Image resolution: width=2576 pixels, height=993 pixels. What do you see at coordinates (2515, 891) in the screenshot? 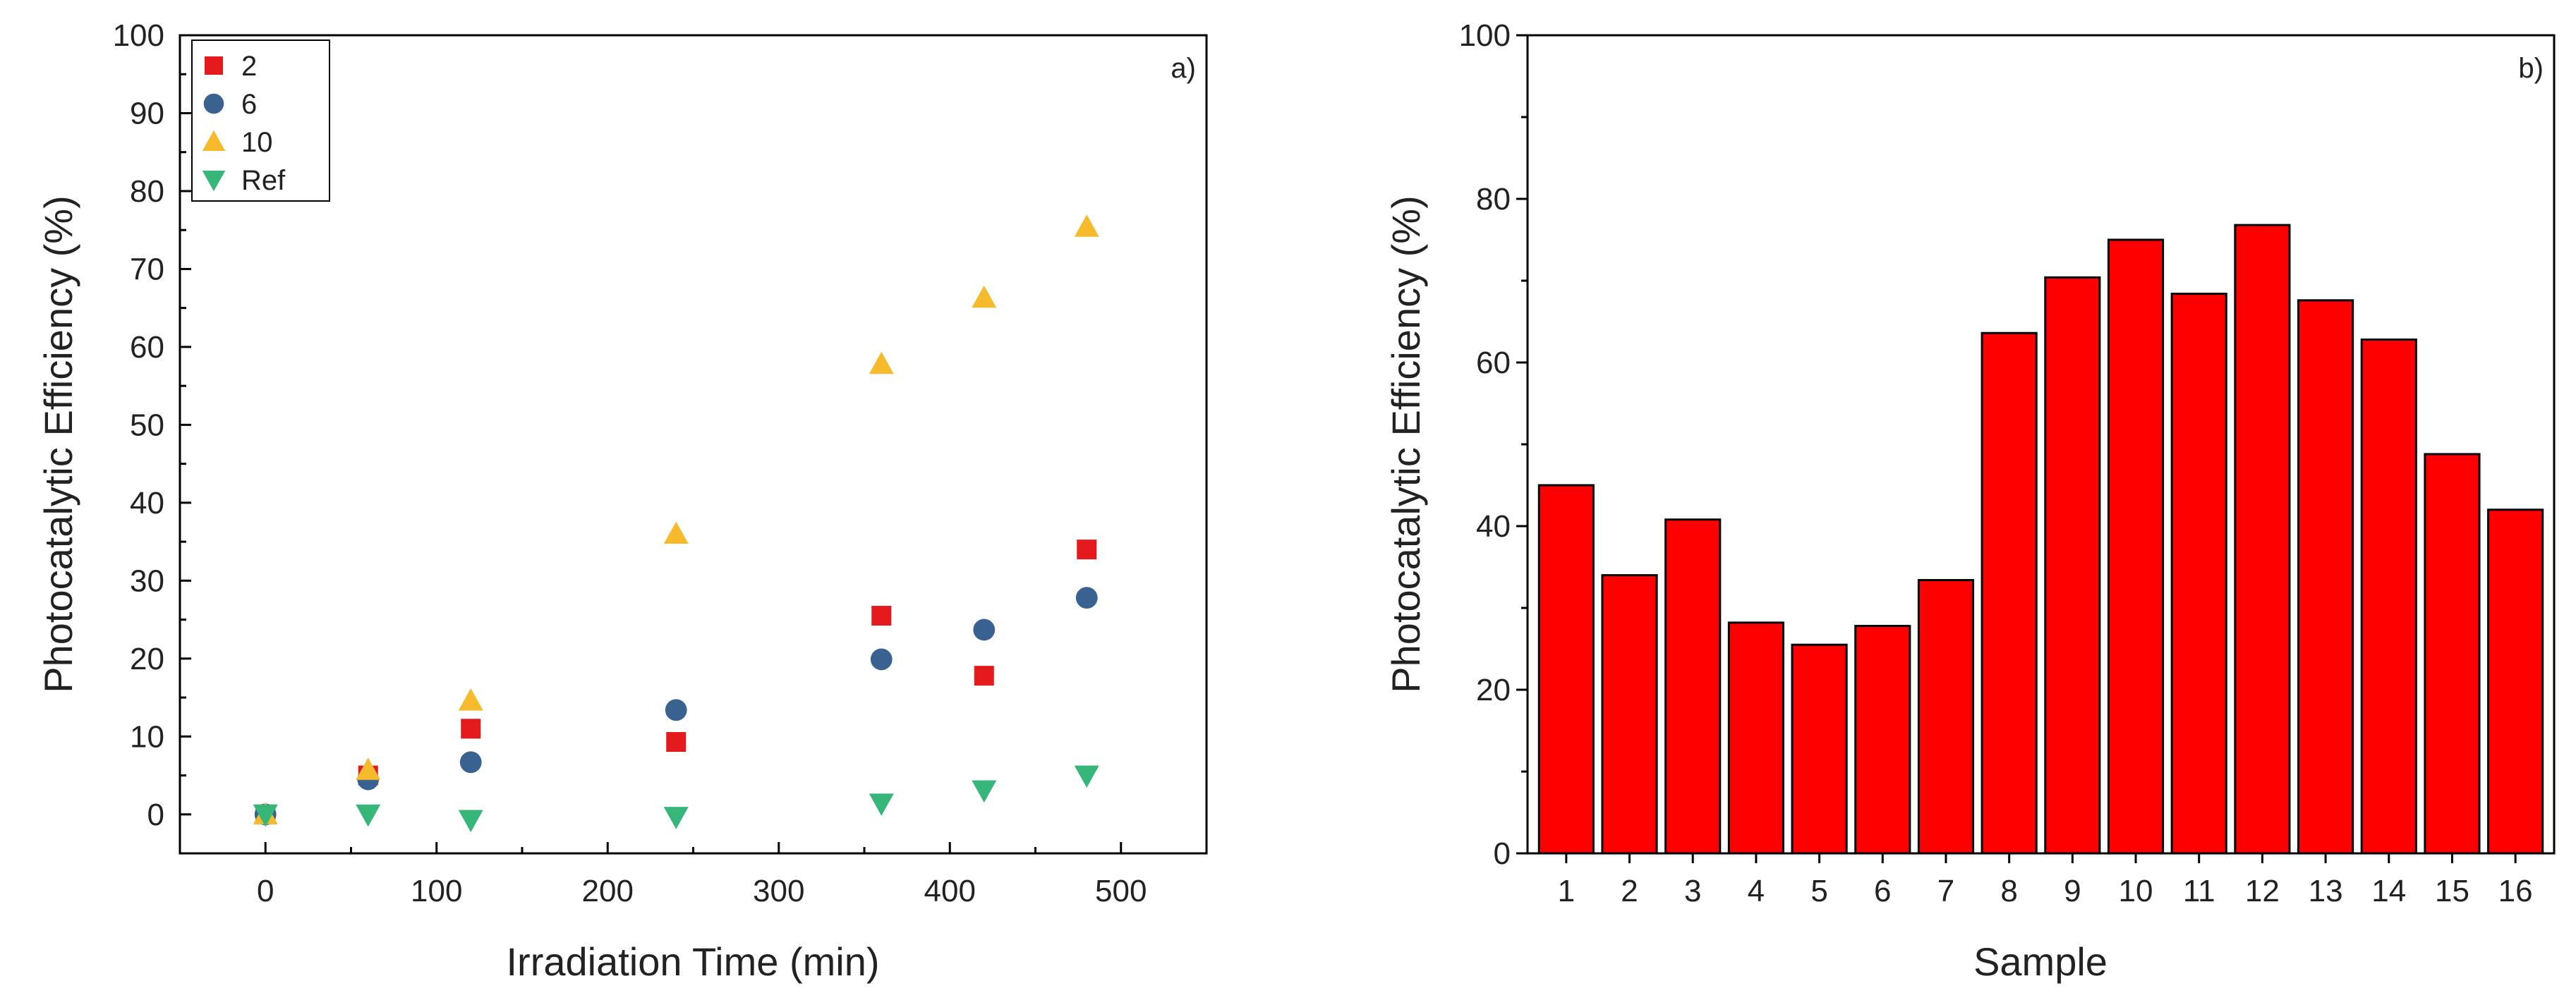
I see `x-tick-label: 16` at bounding box center [2515, 891].